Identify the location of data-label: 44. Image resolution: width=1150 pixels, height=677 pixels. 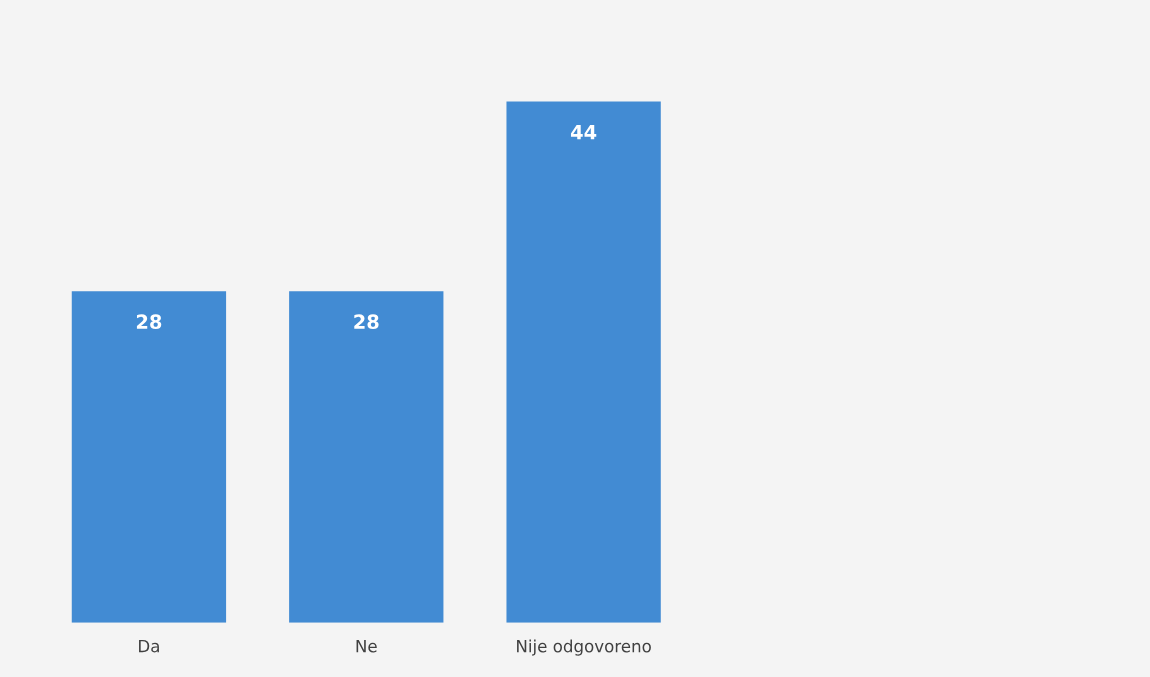
(583, 132).